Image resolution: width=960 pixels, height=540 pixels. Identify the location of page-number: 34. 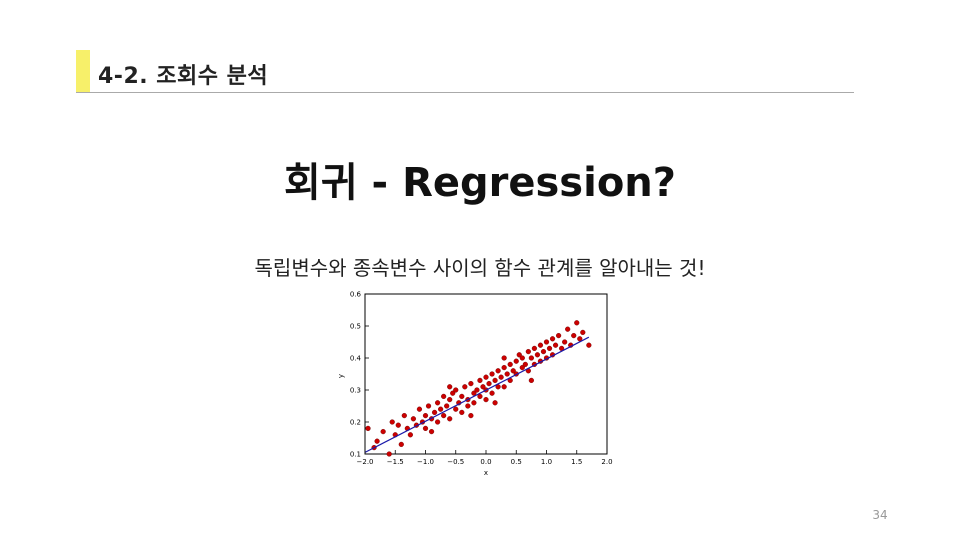
(880, 515).